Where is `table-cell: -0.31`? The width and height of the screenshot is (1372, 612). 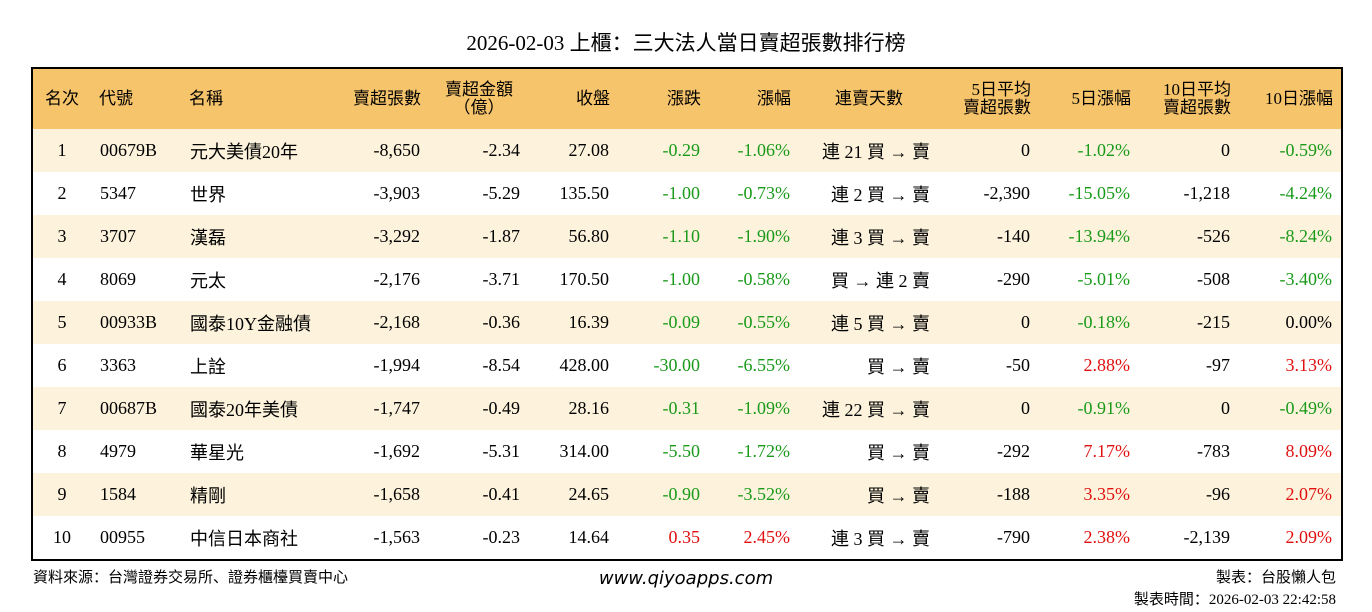 table-cell: -0.31 is located at coordinates (663, 408).